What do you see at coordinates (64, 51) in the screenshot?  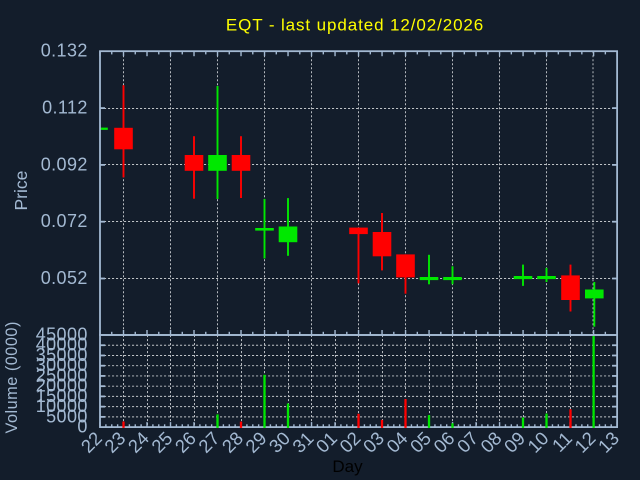 I see `svg-text: 0.132` at bounding box center [64, 51].